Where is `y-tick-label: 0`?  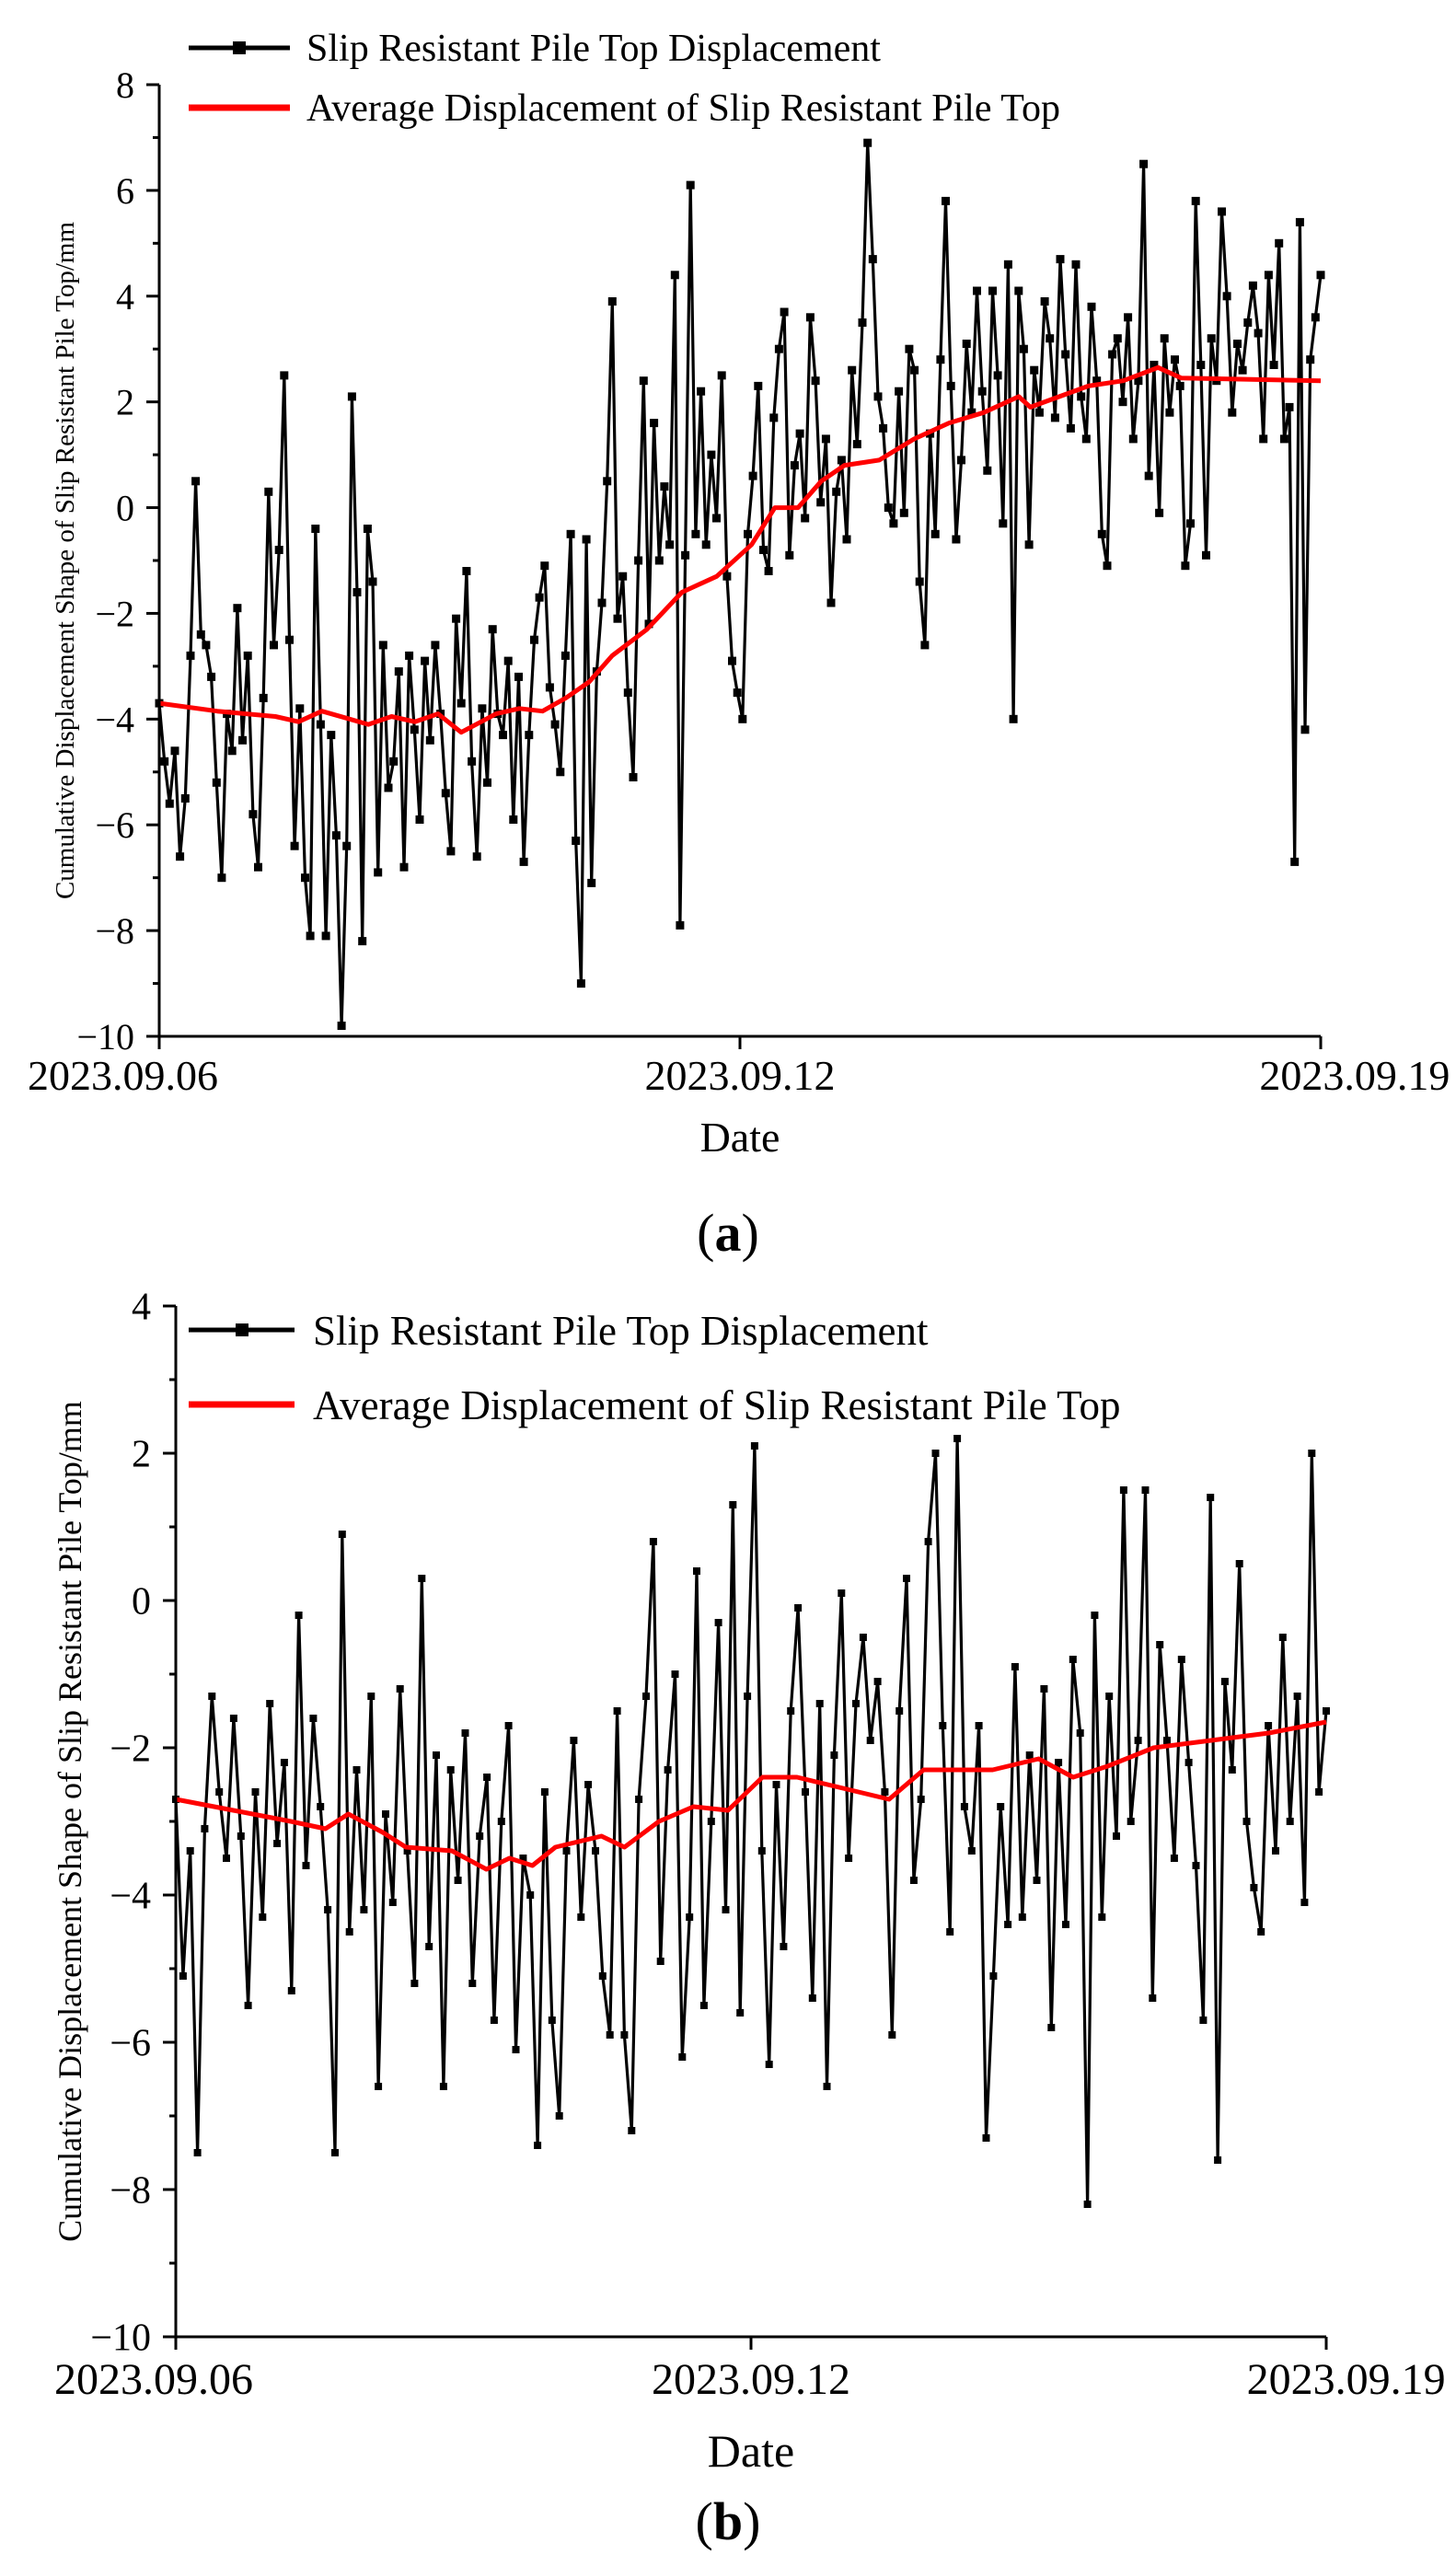
y-tick-label: 0 is located at coordinates (125, 508).